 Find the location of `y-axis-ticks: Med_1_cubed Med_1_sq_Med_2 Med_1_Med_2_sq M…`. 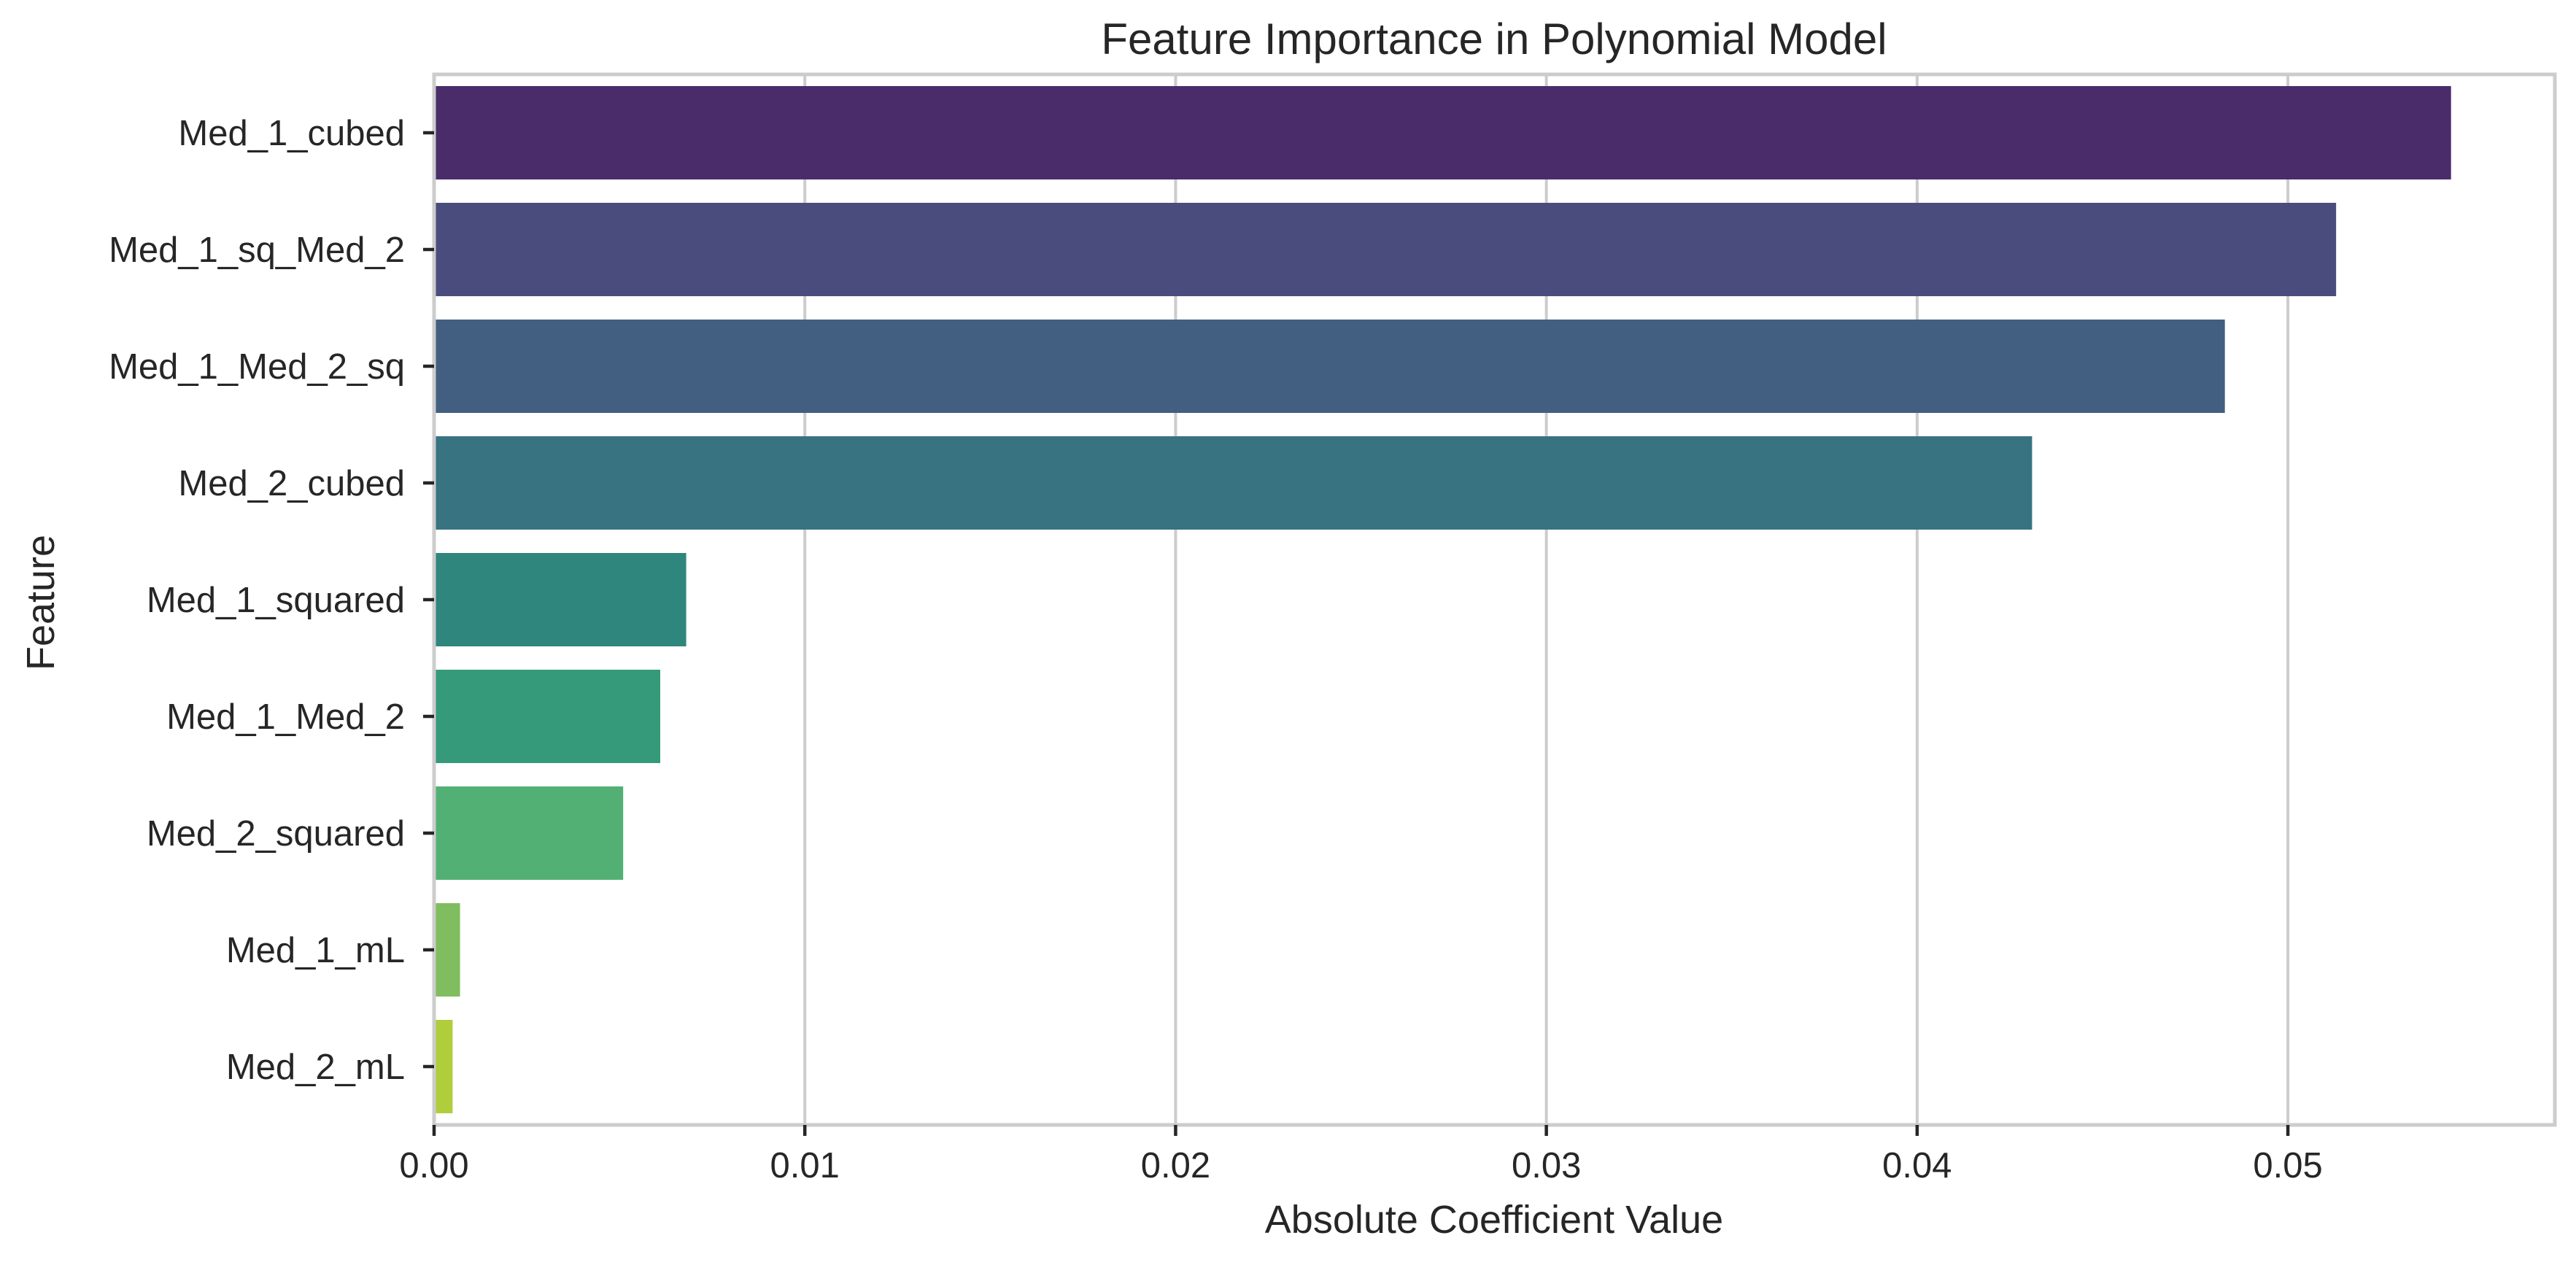

y-axis-ticks: Med_1_cubed Med_1_sq_Med_2 Med_1_Med_2_sq M… is located at coordinates (271, 600).